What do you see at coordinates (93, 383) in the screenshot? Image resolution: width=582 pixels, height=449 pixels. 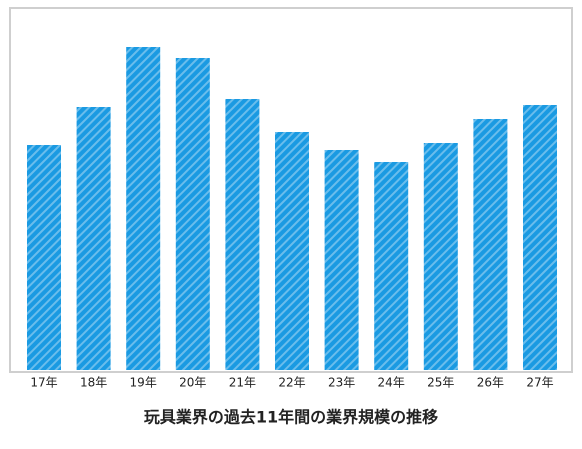 I see `x-tick-label: 18年` at bounding box center [93, 383].